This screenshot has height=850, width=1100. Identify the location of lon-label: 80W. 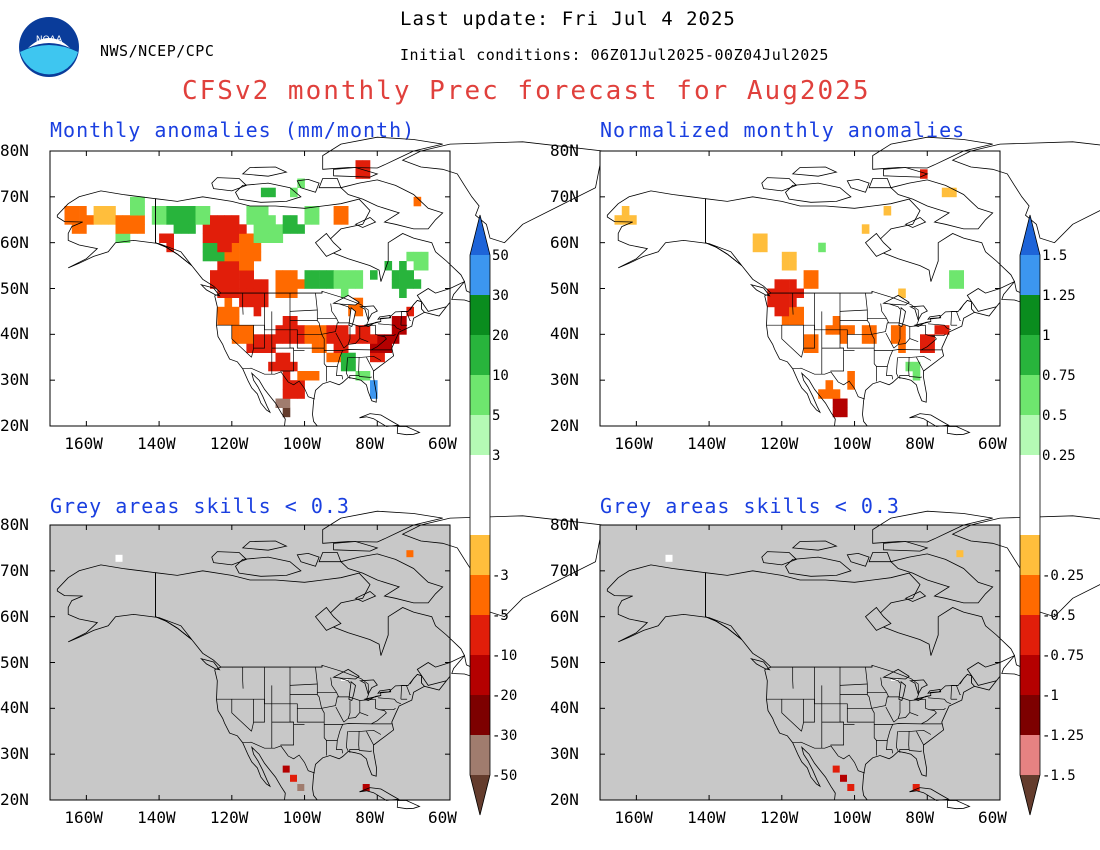
(920, 817).